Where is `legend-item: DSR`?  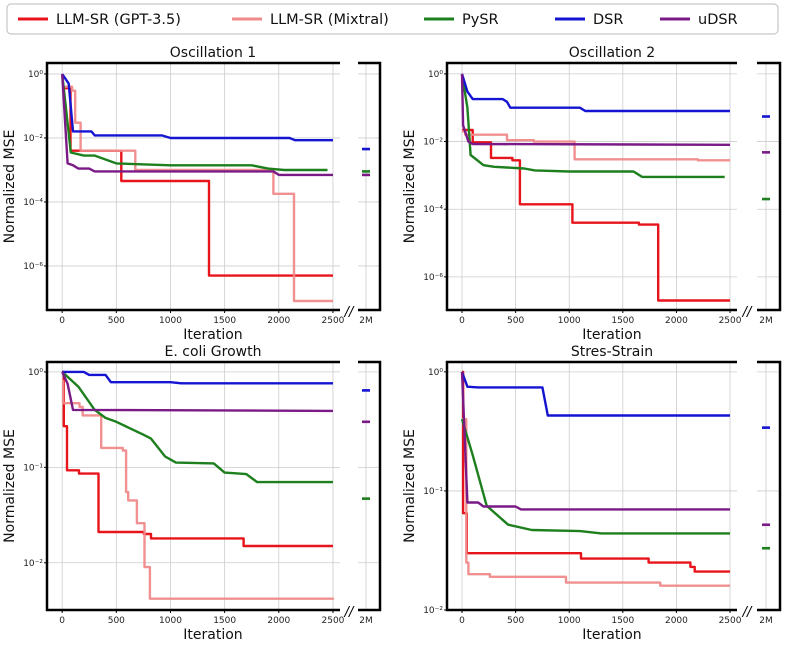 legend-item: DSR is located at coordinates (589, 20).